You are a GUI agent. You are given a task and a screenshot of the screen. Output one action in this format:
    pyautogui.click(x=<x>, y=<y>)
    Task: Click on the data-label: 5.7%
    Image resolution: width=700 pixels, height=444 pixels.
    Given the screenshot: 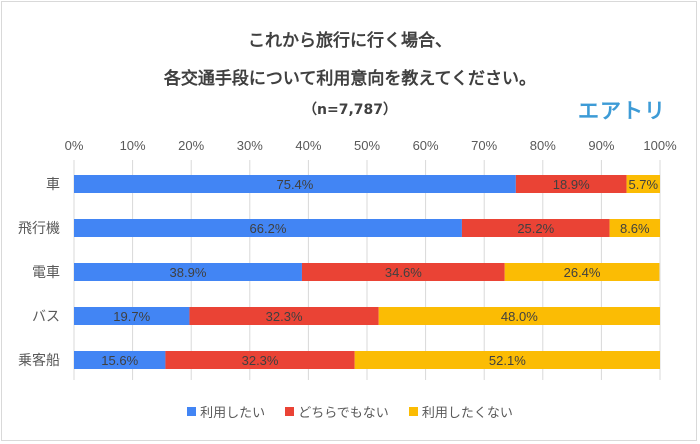 What is the action you would take?
    pyautogui.click(x=643, y=184)
    